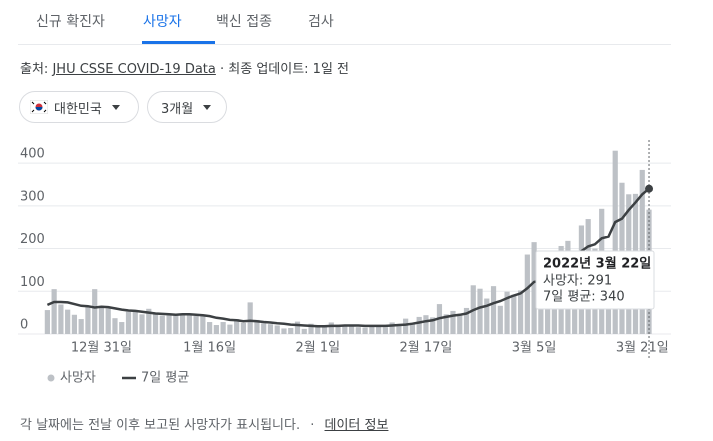 The height and width of the screenshot is (441, 713). I want to click on tooltip-row: 7일 평균: 340, so click(584, 297).